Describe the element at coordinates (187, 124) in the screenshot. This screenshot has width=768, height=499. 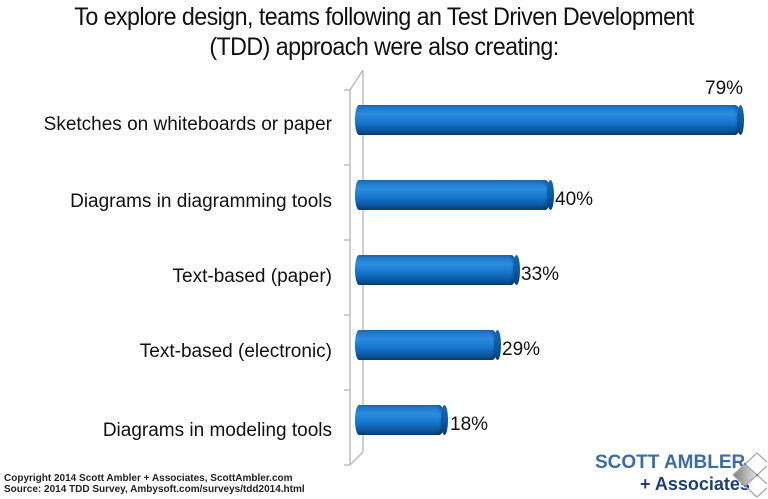
I see `category-label: Sketches on whiteboards or paper` at that location.